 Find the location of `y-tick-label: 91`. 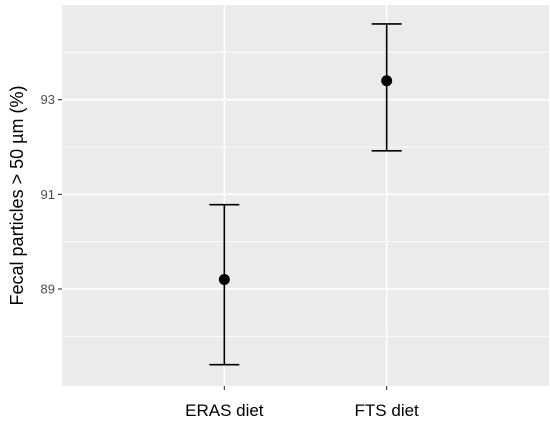

y-tick-label: 91 is located at coordinates (48, 194).